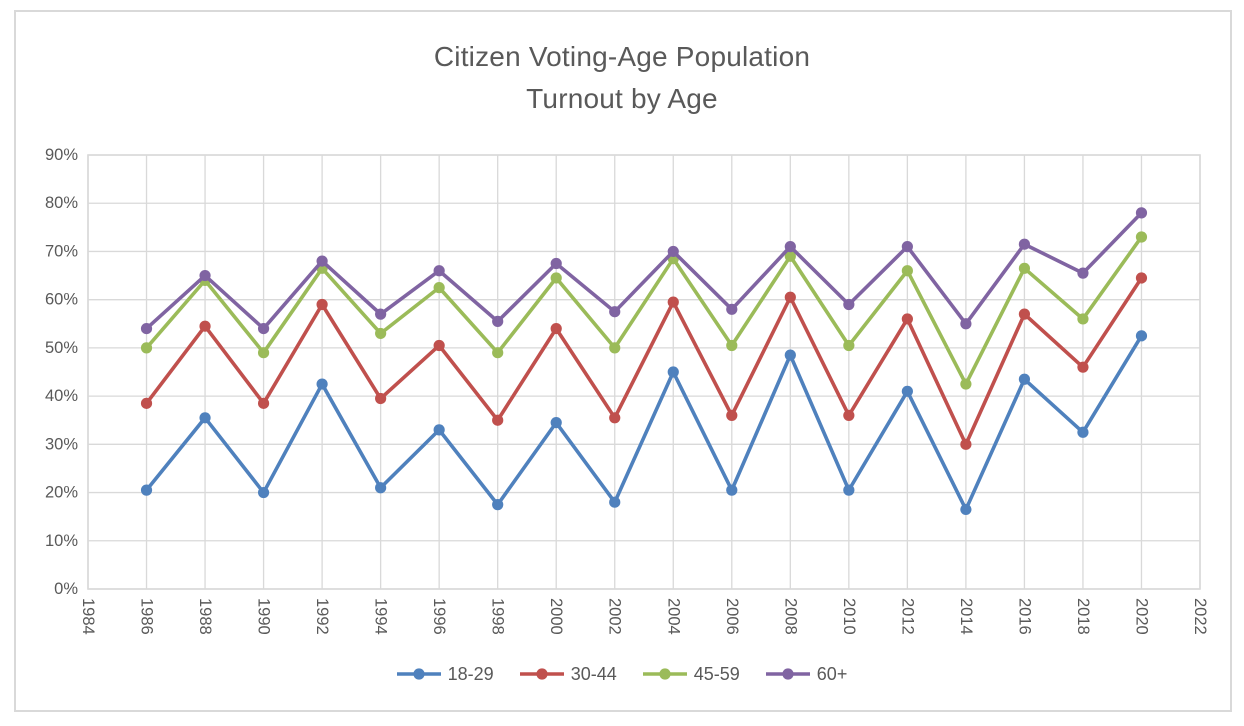  What do you see at coordinates (849, 415) in the screenshot?
I see `data-point-30-44-2010` at bounding box center [849, 415].